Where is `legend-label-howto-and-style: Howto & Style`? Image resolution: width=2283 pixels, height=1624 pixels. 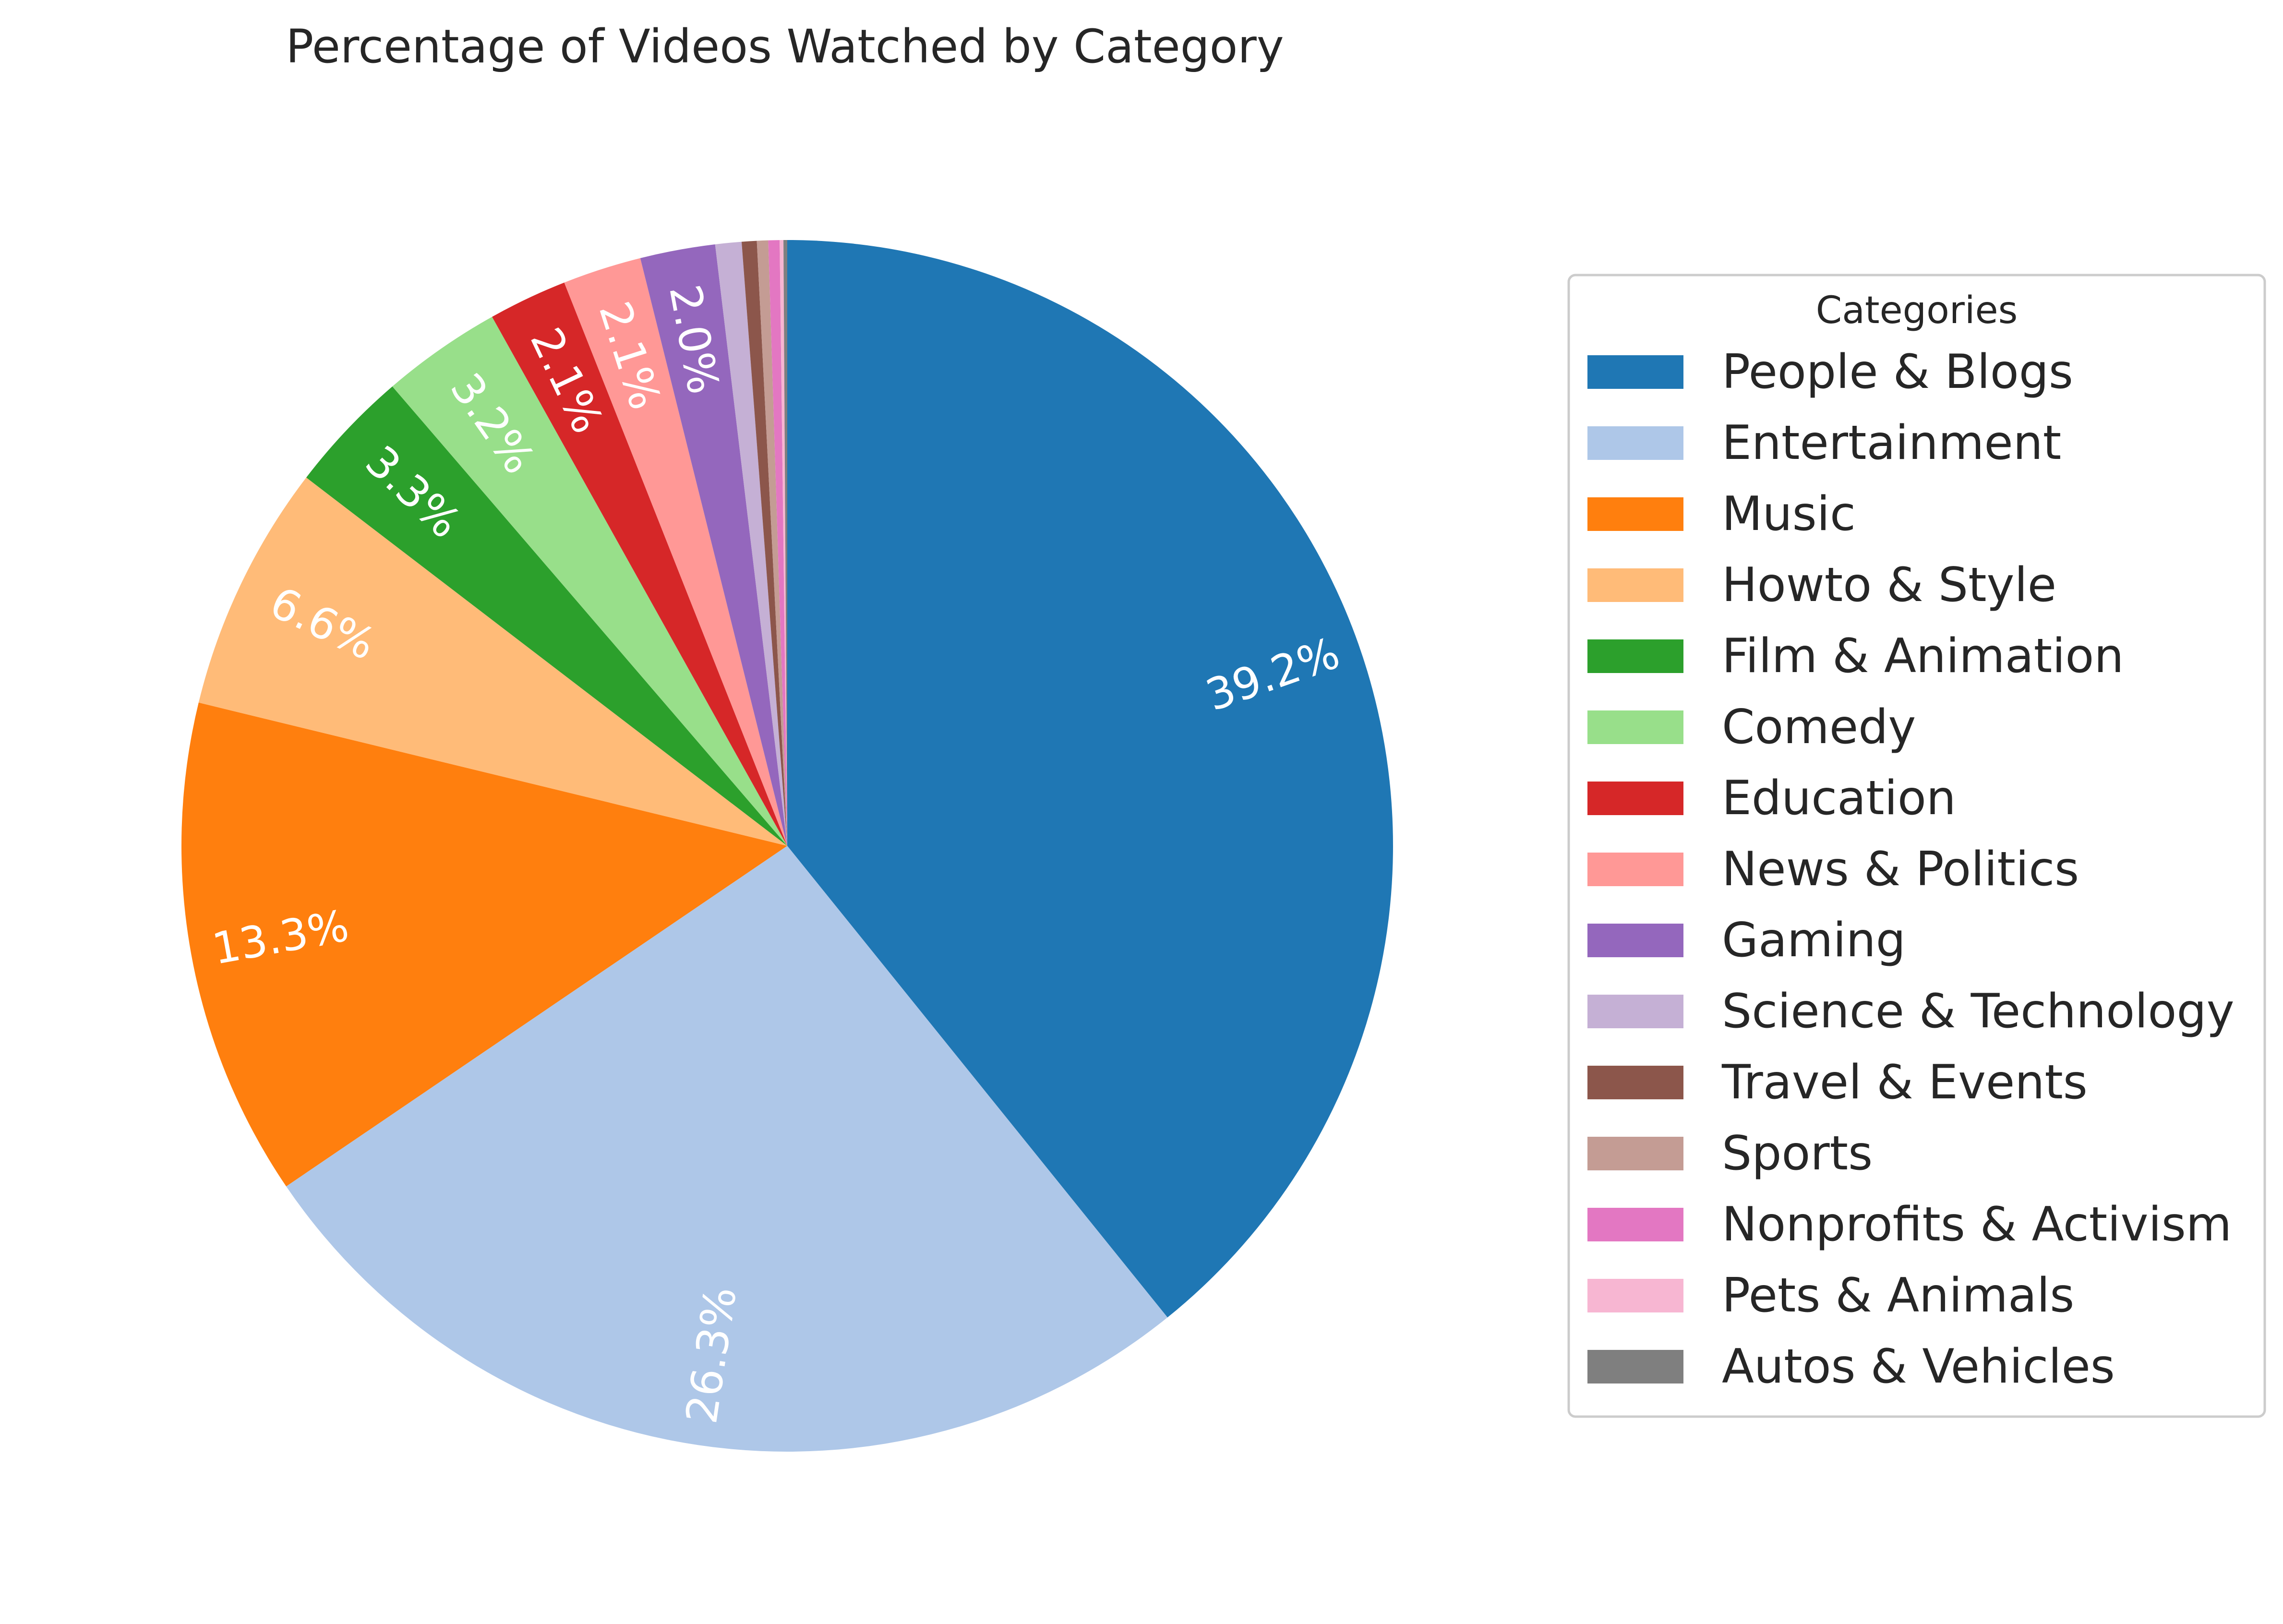
legend-label-howto-and-style: Howto & Style is located at coordinates (1889, 585).